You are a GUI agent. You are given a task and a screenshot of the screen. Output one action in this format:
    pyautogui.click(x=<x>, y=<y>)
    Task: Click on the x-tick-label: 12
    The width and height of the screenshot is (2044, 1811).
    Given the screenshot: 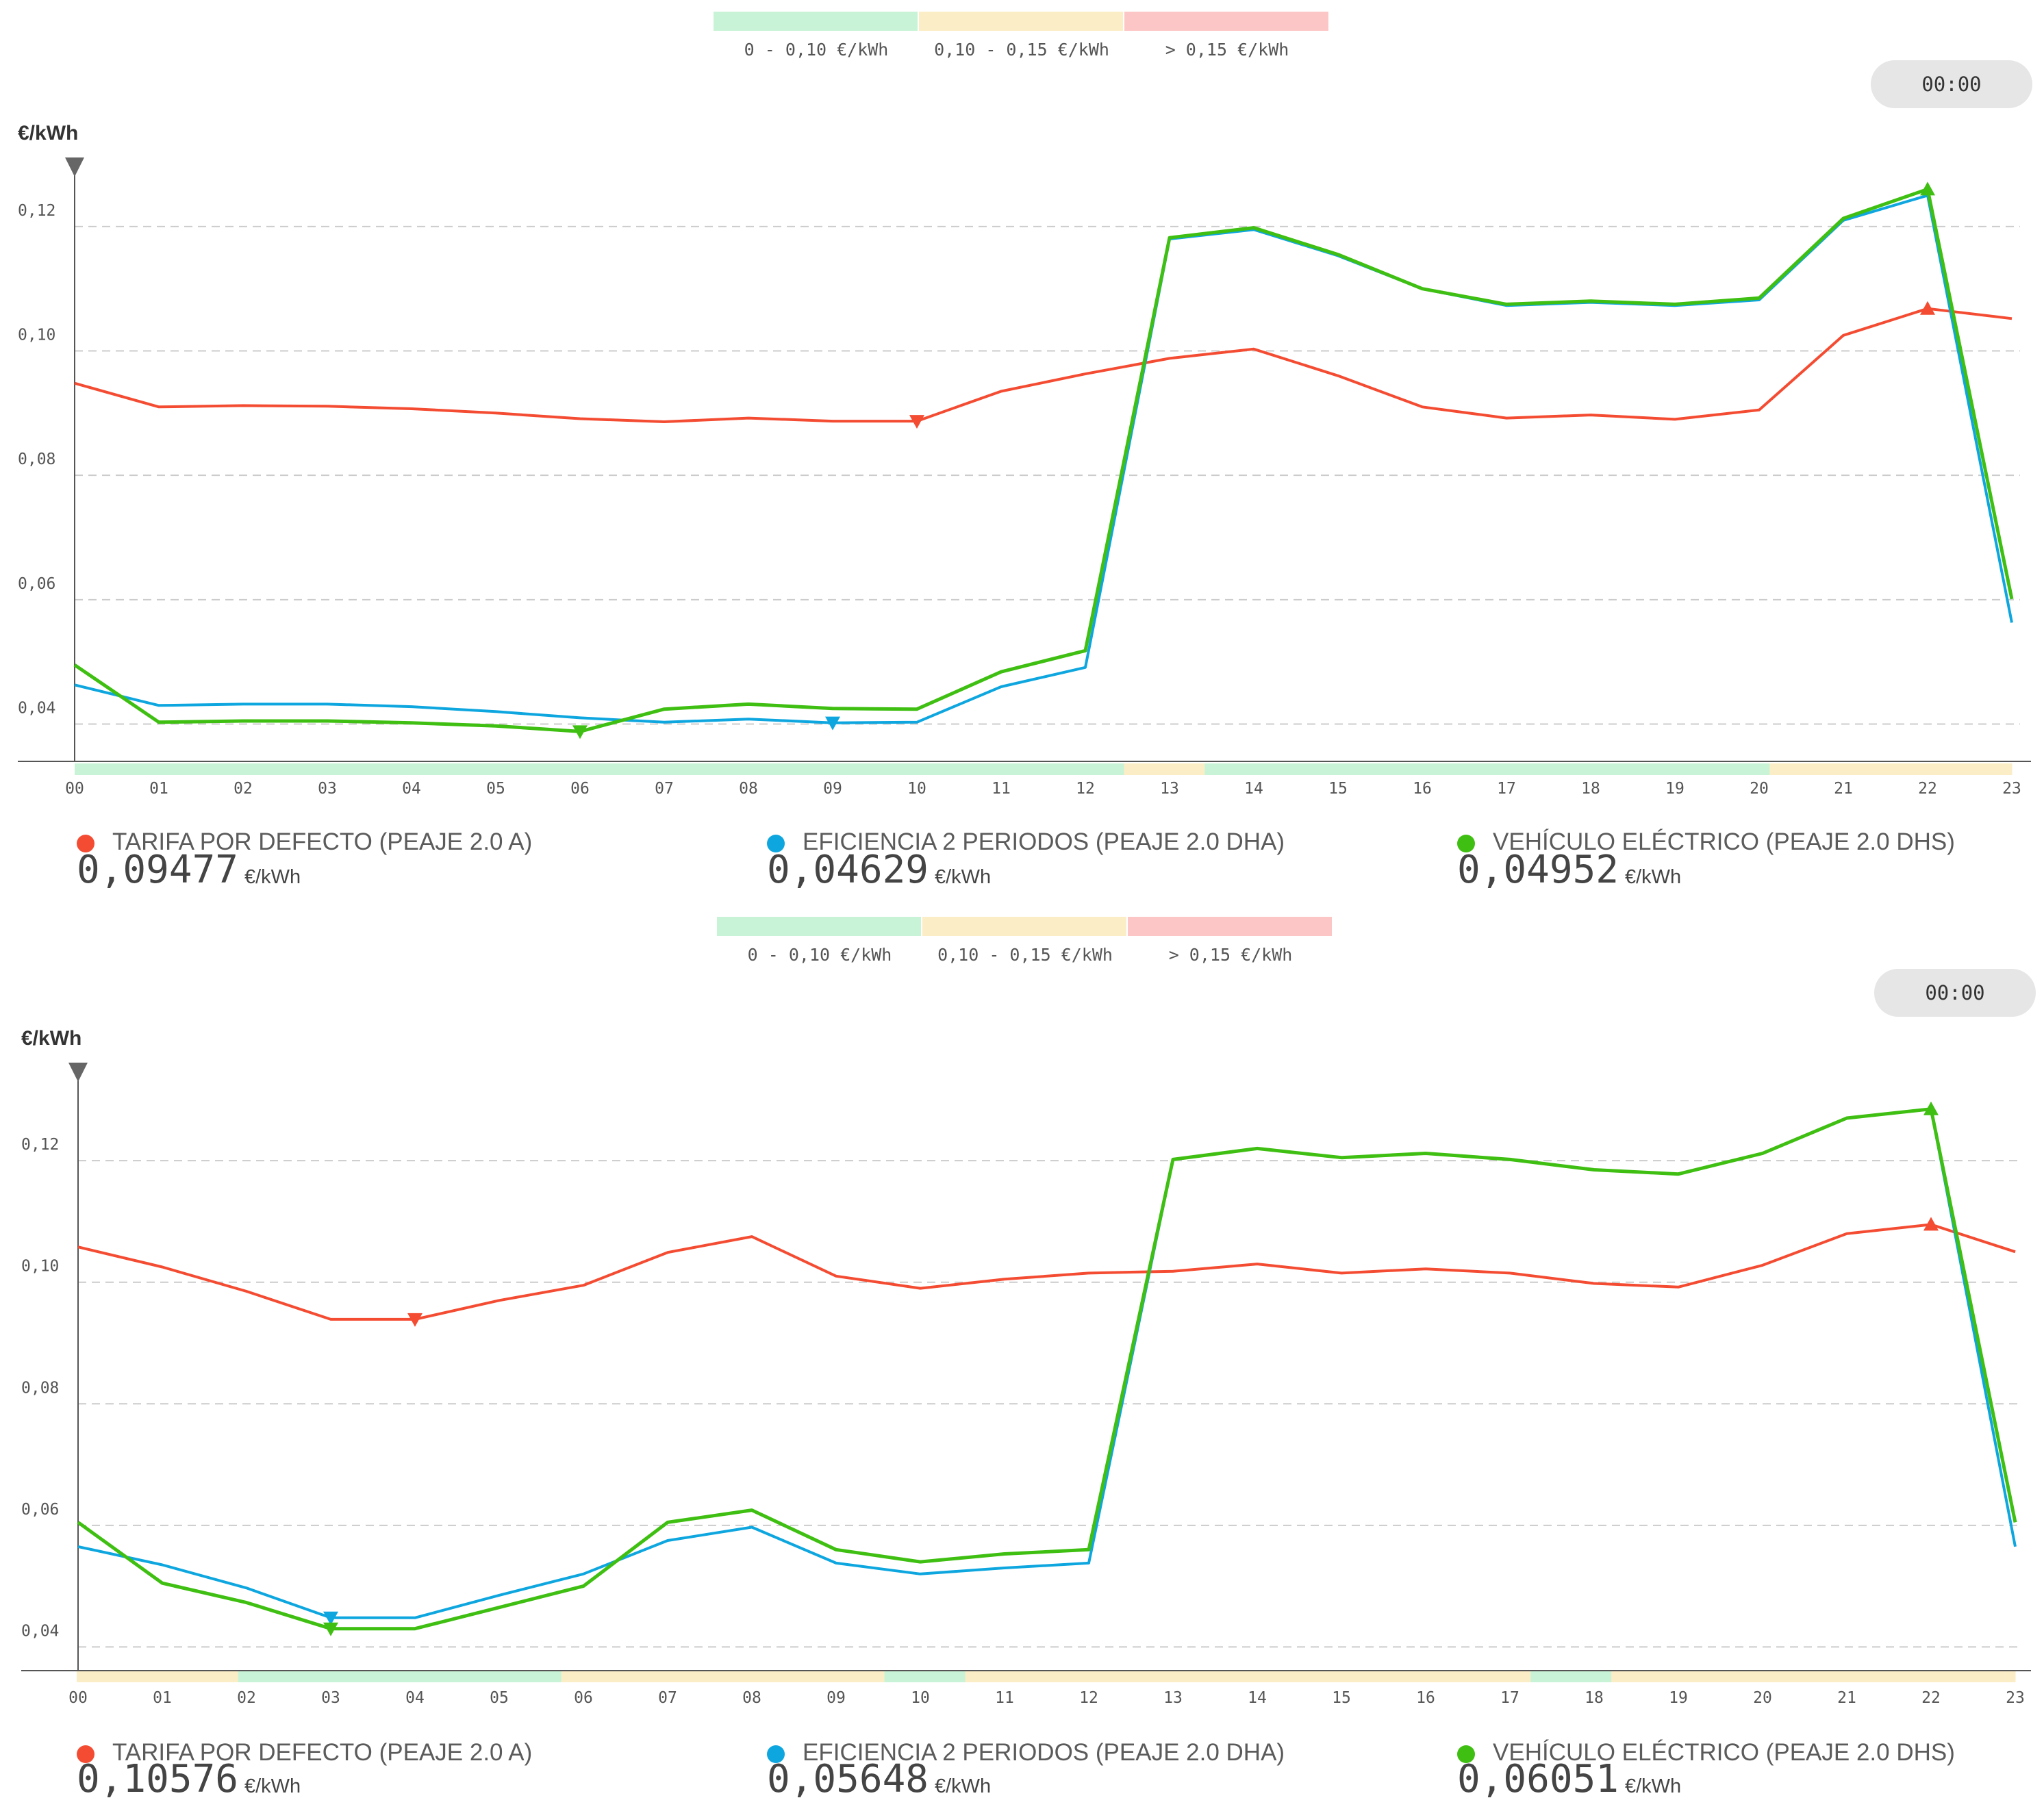 What is the action you would take?
    pyautogui.click(x=1085, y=789)
    